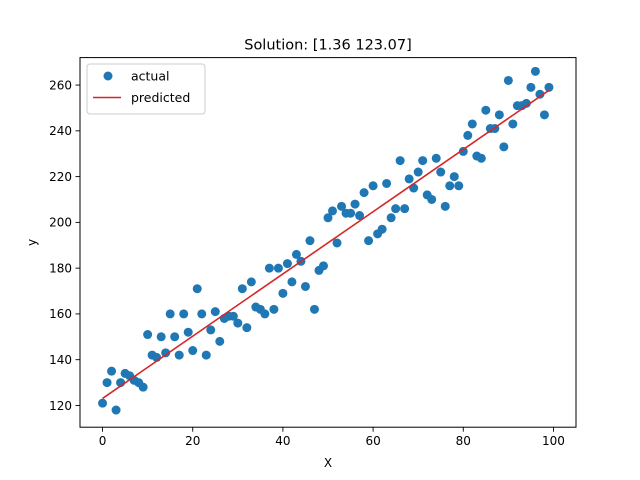 Image resolution: width=640 pixels, height=480 pixels. I want to click on legend-box, so click(146, 89).